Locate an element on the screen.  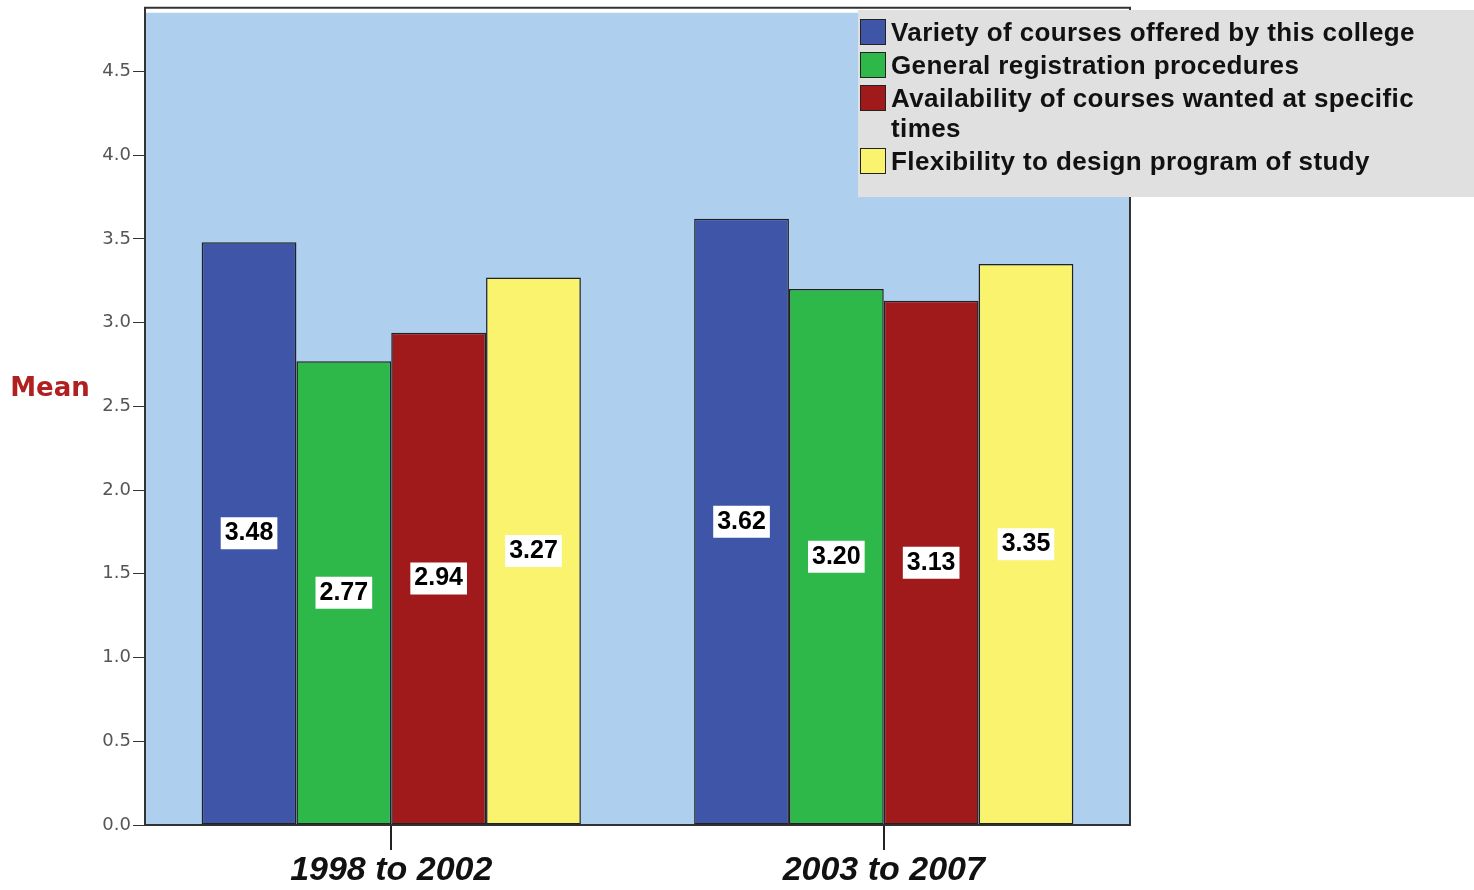
y-tick-label: 2.0 is located at coordinates (116, 488).